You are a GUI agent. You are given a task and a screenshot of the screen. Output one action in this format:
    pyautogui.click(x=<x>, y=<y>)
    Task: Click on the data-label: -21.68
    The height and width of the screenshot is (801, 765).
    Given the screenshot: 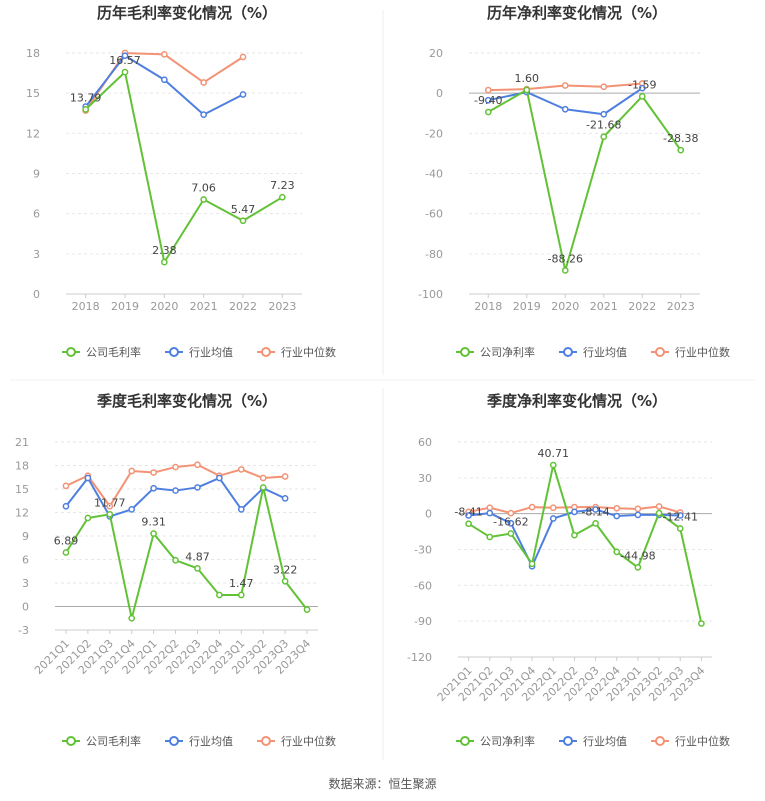 What is the action you would take?
    pyautogui.click(x=603, y=125)
    